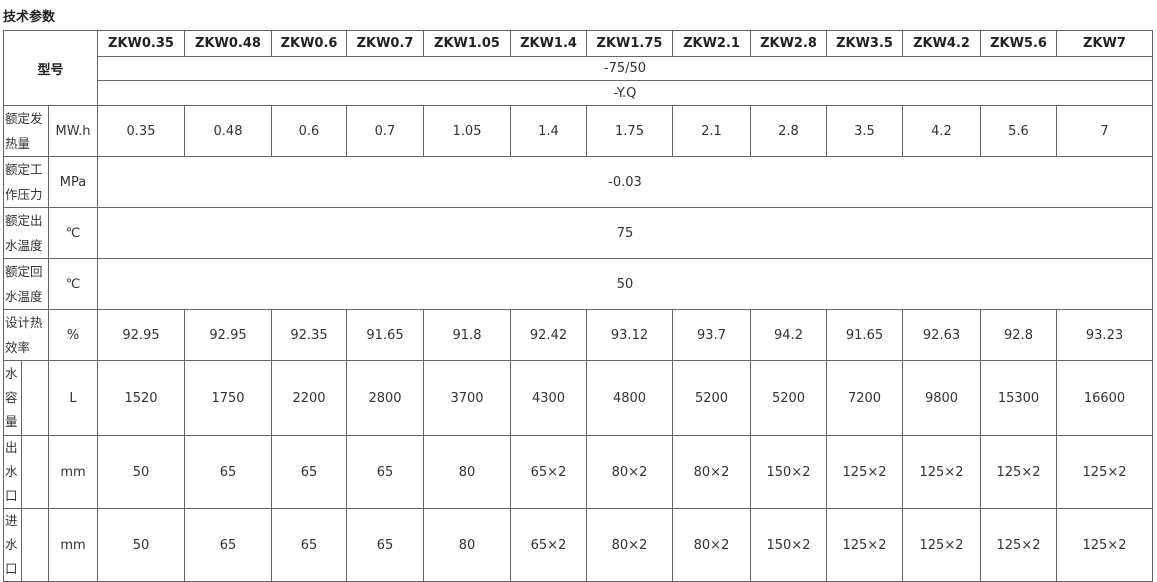 This screenshot has height=582, width=1157. Describe the element at coordinates (625, 68) in the screenshot. I see `model-suffix-1: -75/50` at that location.